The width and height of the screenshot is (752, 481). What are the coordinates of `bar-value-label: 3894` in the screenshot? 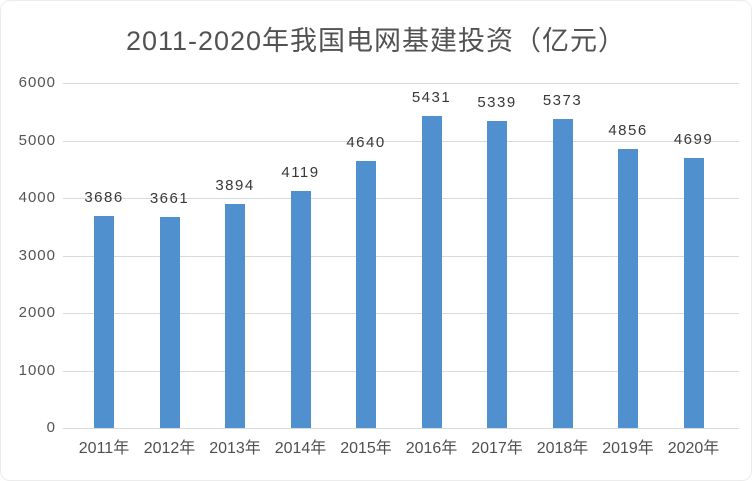 It's located at (235, 186).